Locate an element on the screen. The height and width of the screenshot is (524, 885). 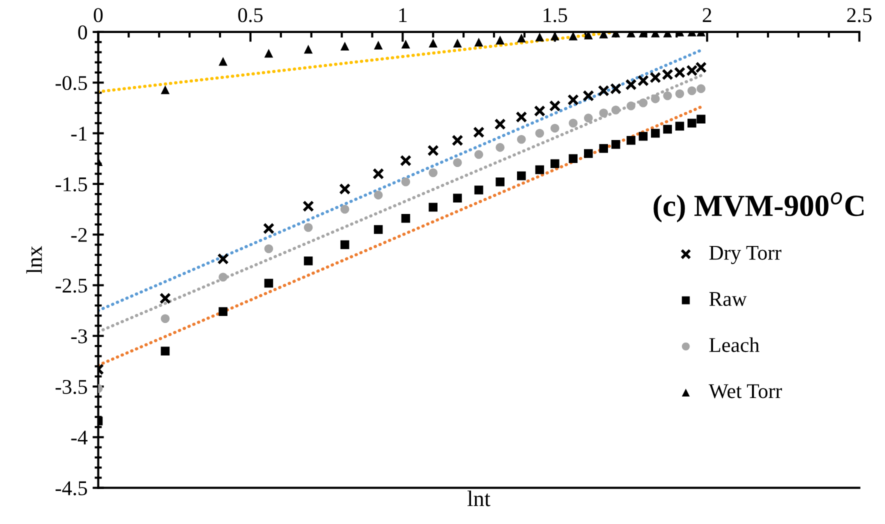
y-tick-label: 0 is located at coordinates (83, 32).